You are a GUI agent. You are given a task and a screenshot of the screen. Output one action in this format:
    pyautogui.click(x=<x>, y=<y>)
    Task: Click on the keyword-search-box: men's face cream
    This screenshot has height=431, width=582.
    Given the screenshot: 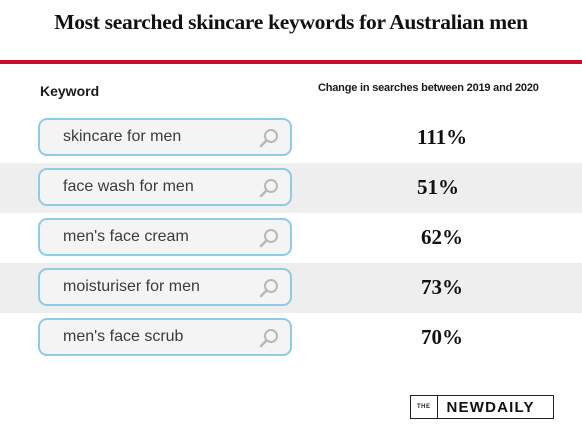 What is the action you would take?
    pyautogui.click(x=165, y=237)
    